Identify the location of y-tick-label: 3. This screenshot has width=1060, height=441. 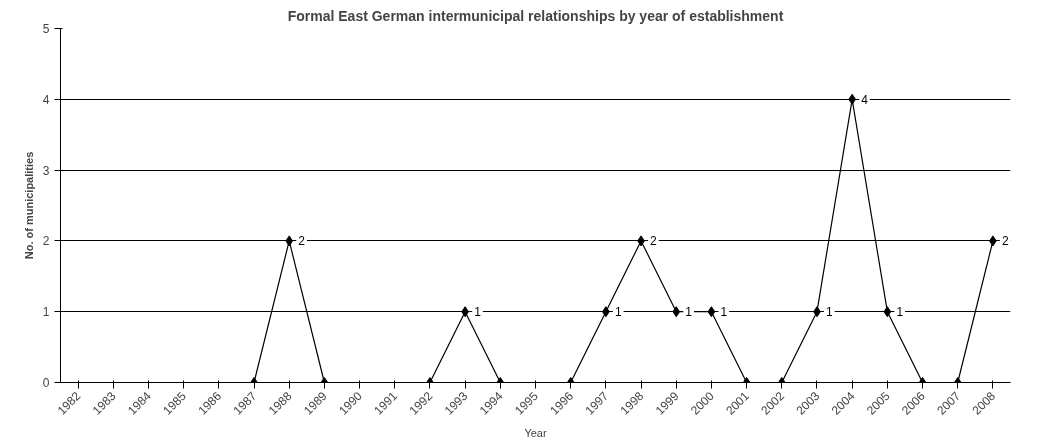
(46, 170).